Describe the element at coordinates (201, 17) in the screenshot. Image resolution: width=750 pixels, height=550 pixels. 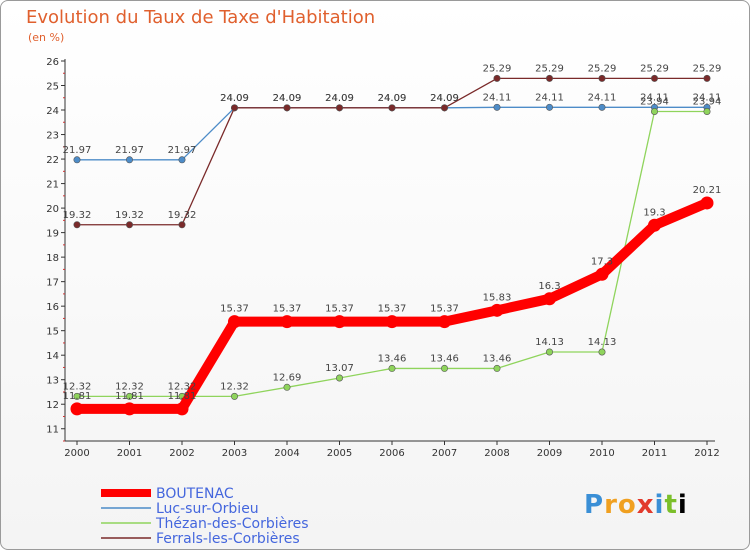
I see `chart-title: Evolution du Taux de Taxe d'Habitation` at that location.